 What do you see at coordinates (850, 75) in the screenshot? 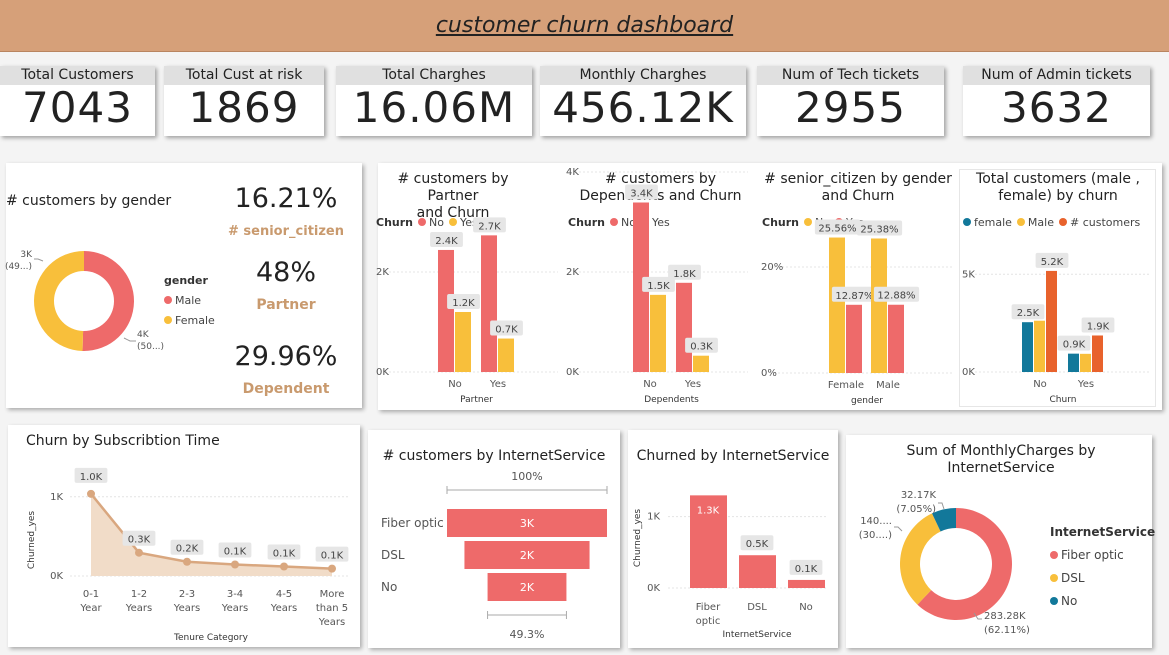
I see `kpi-label: Num of Tech tickets` at bounding box center [850, 75].